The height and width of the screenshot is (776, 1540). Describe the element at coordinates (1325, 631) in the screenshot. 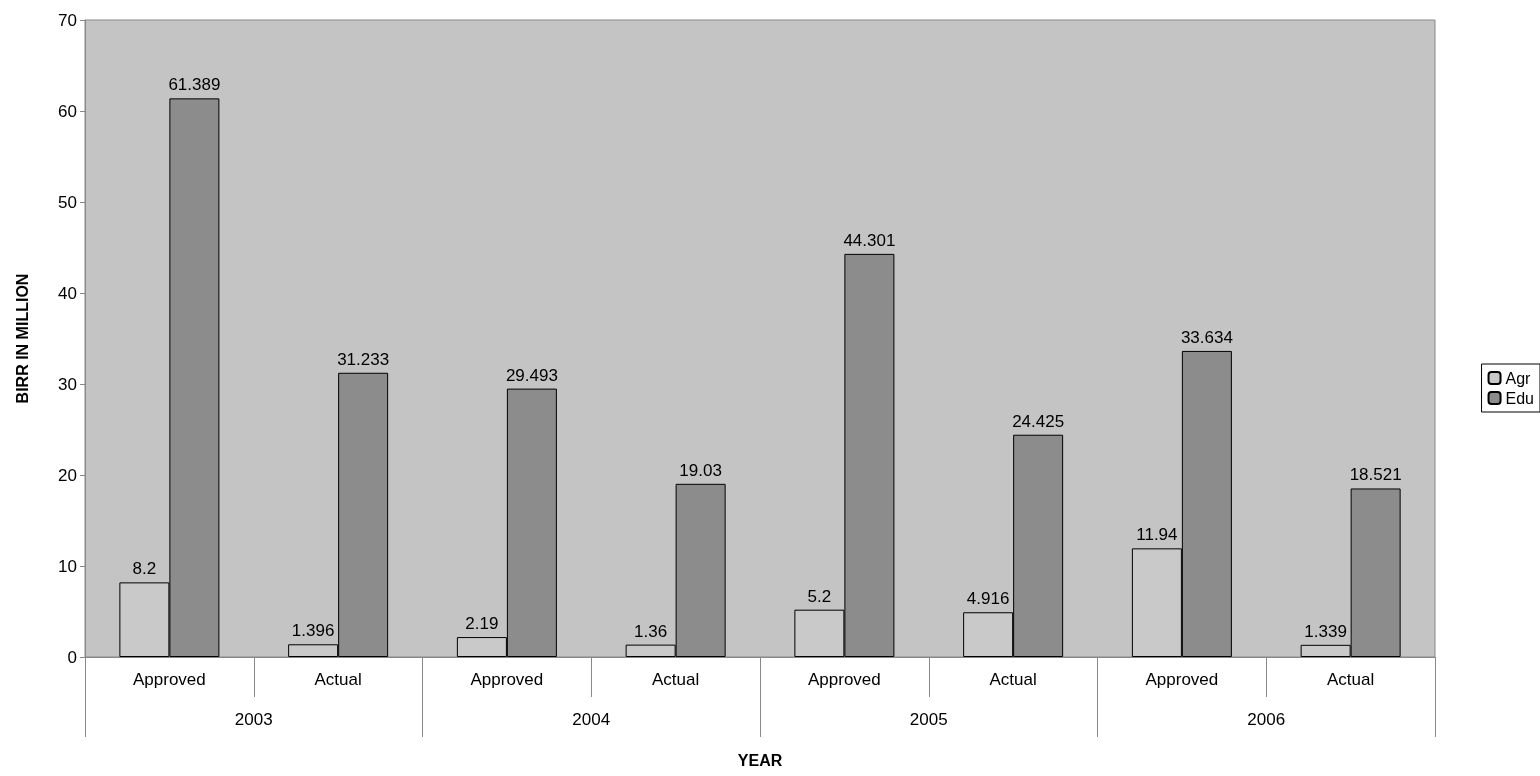

I see `data-label: 1.339` at that location.